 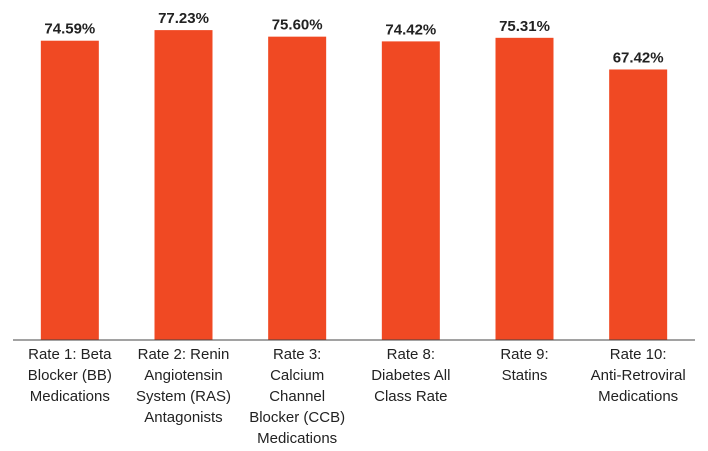 I want to click on value-label: 67.42%, so click(x=638, y=57).